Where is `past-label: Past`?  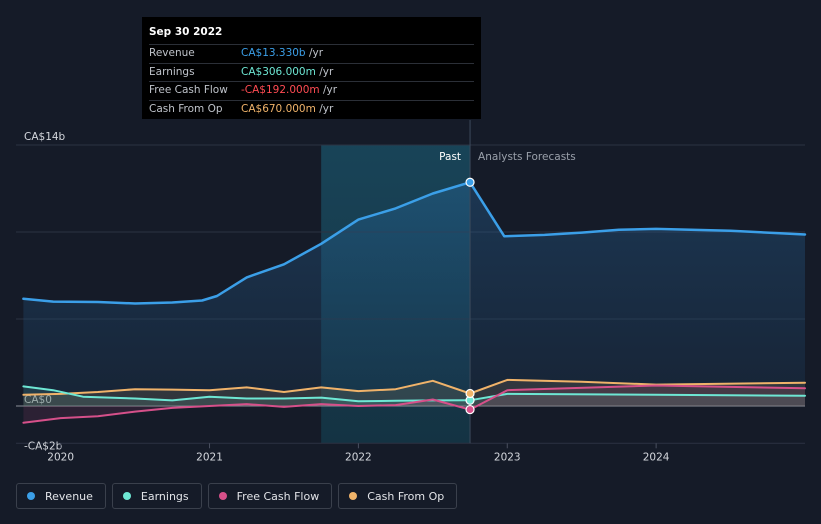 past-label: Past is located at coordinates (450, 157).